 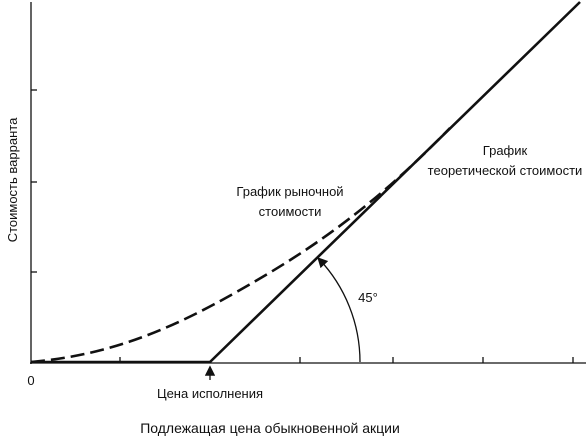 I want to click on market-value-label: стоимости, so click(x=290, y=211).